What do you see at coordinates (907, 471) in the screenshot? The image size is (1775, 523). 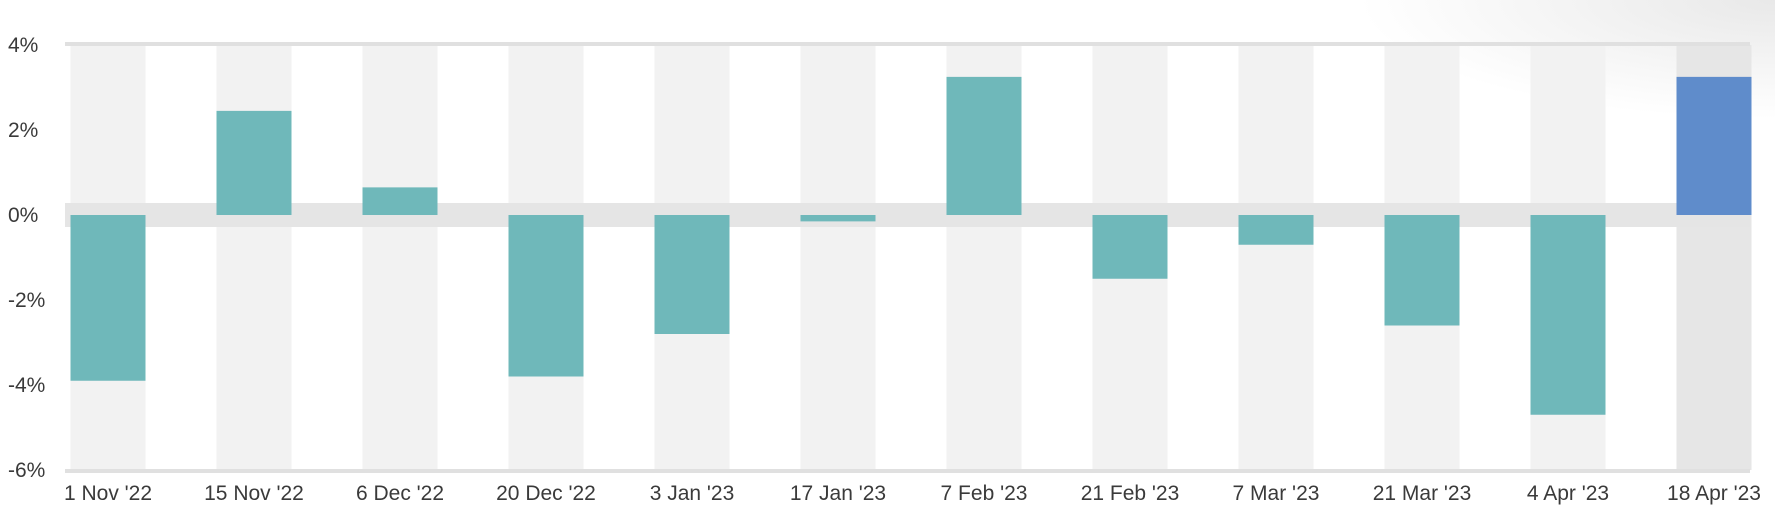 I see `bottom-axis-line` at bounding box center [907, 471].